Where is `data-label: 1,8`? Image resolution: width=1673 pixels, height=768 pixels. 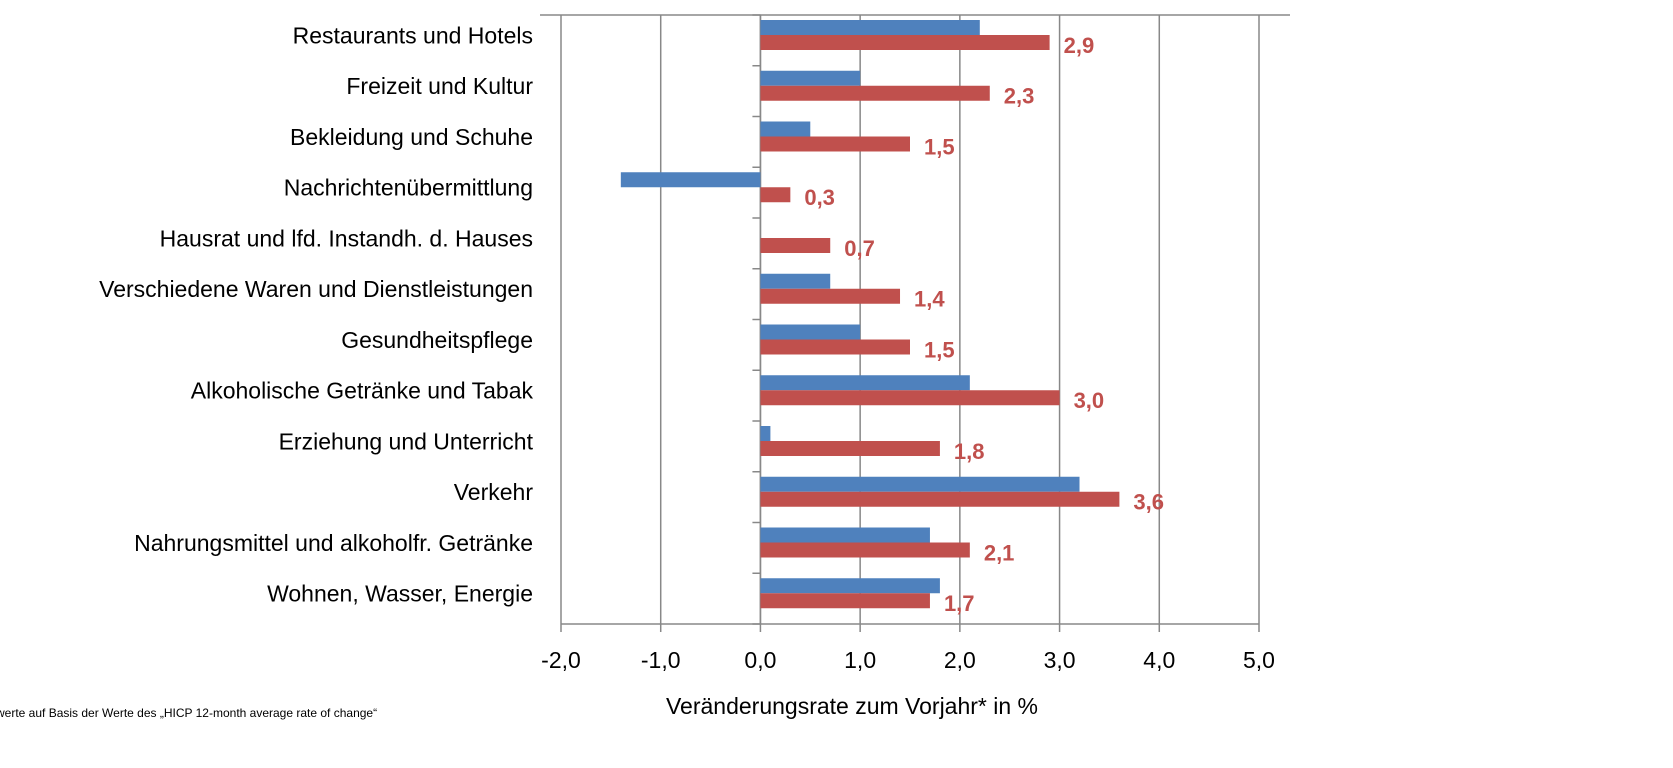
data-label: 1,8 is located at coordinates (969, 451).